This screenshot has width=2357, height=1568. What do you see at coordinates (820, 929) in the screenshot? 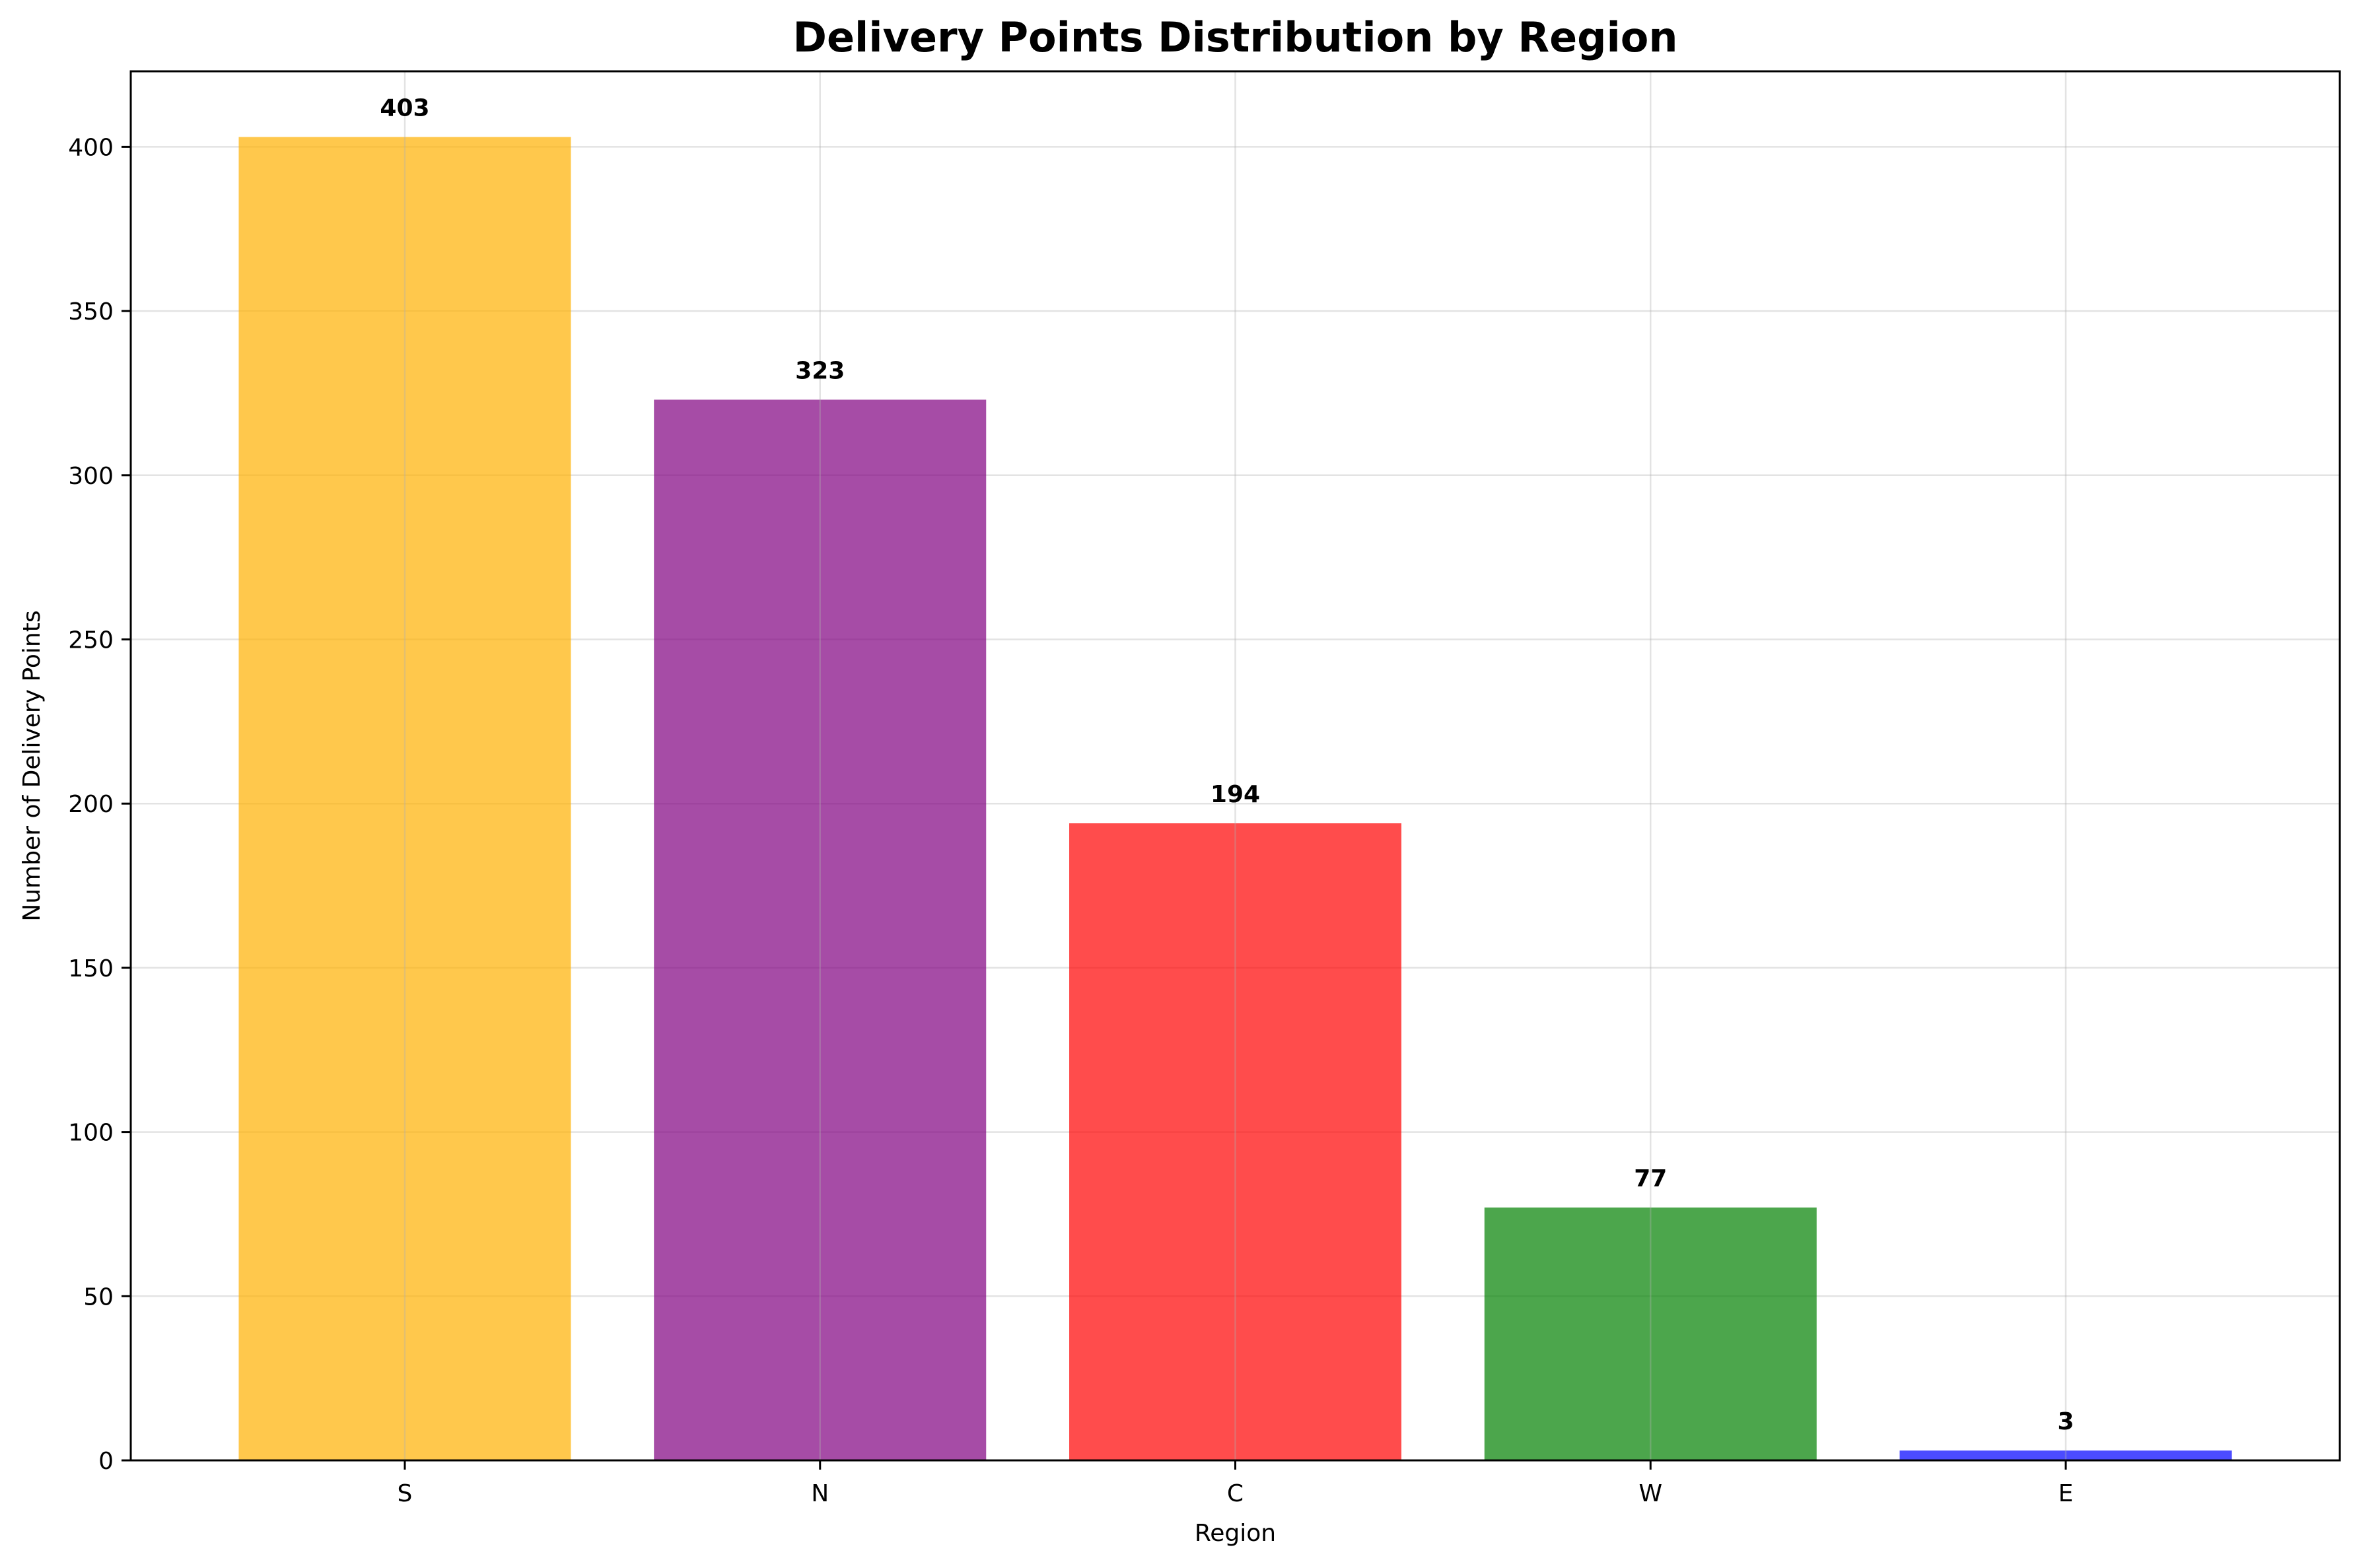
I see `bar-n` at bounding box center [820, 929].